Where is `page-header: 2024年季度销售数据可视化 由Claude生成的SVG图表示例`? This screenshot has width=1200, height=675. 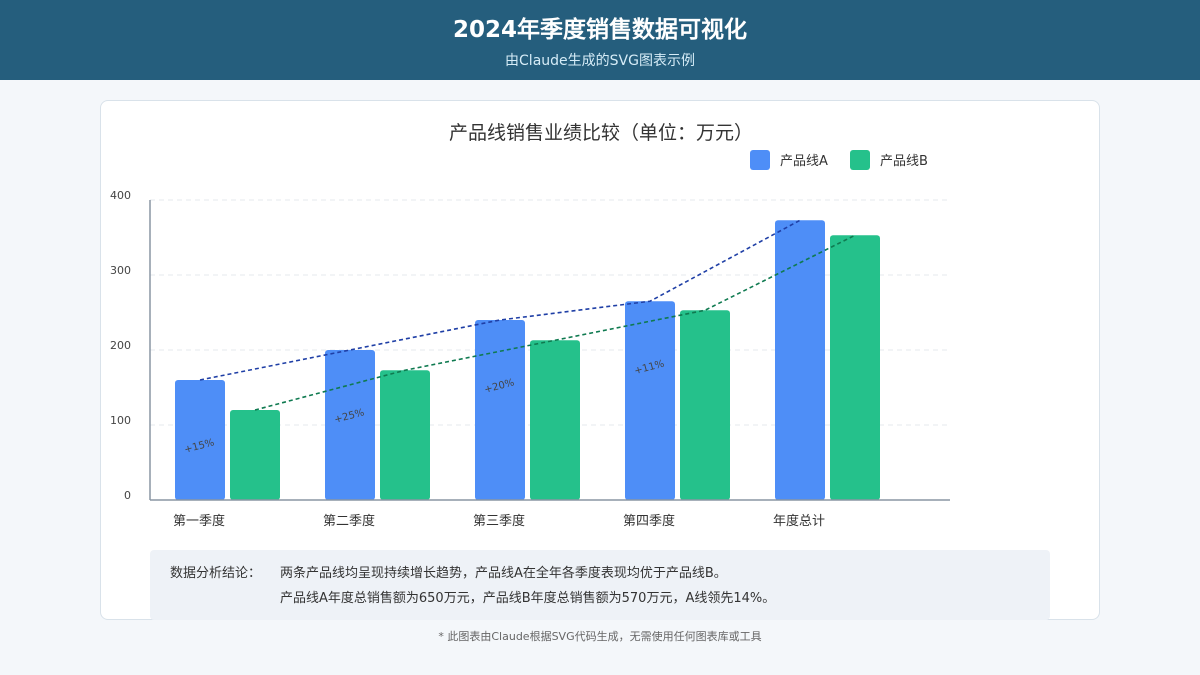 page-header: 2024年季度销售数据可视化 由Claude生成的SVG图表示例 is located at coordinates (600, 40).